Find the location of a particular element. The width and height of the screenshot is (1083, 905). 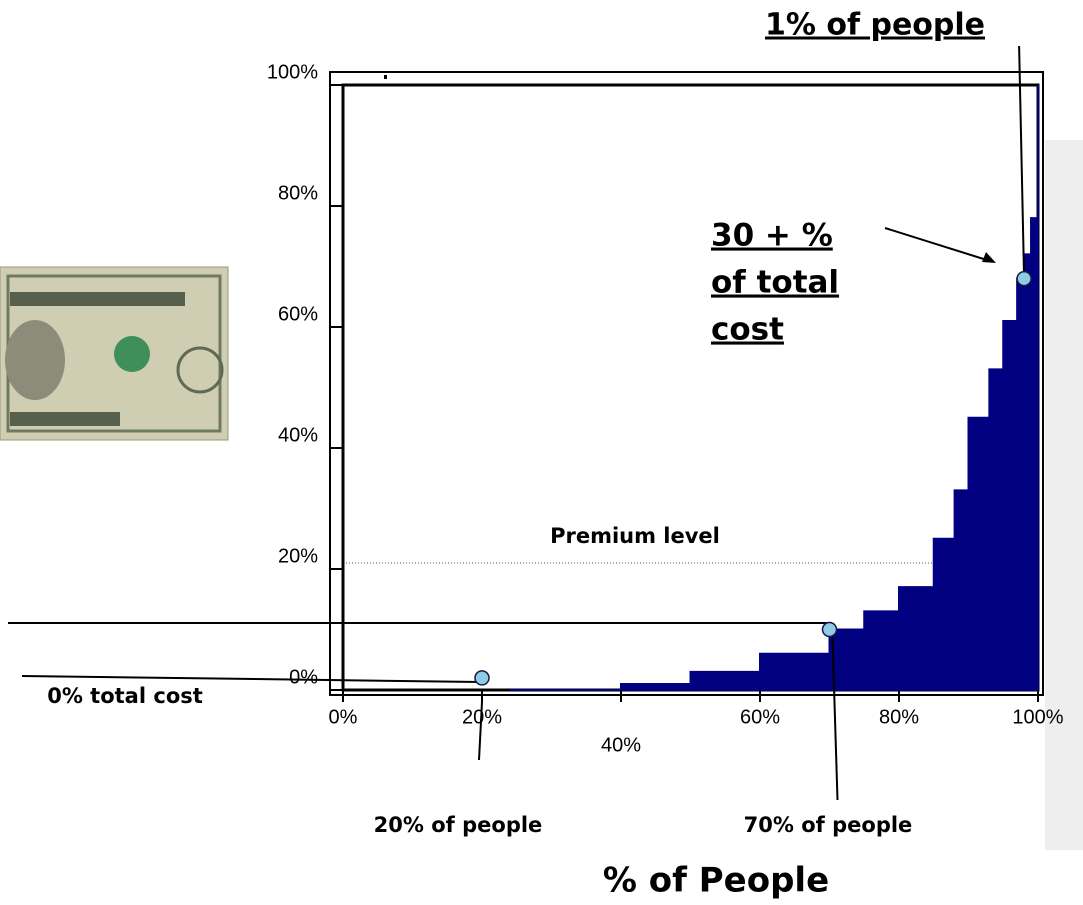

dot is located at coordinates (385, 77).